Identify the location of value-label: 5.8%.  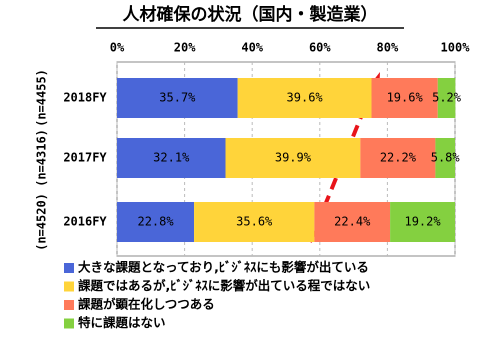
(446, 158).